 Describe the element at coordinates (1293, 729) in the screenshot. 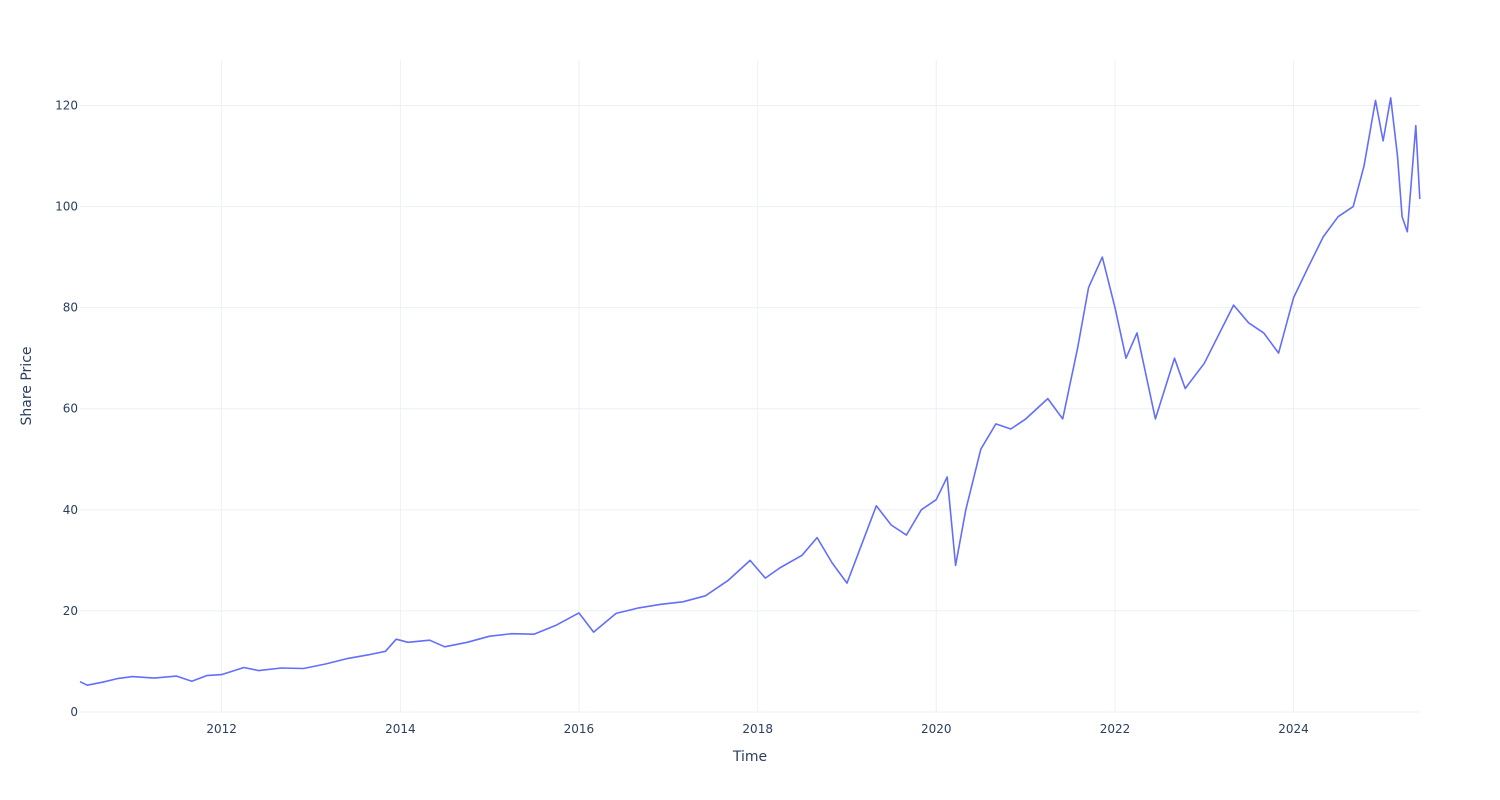

I see `x-tick-label: 2024` at that location.